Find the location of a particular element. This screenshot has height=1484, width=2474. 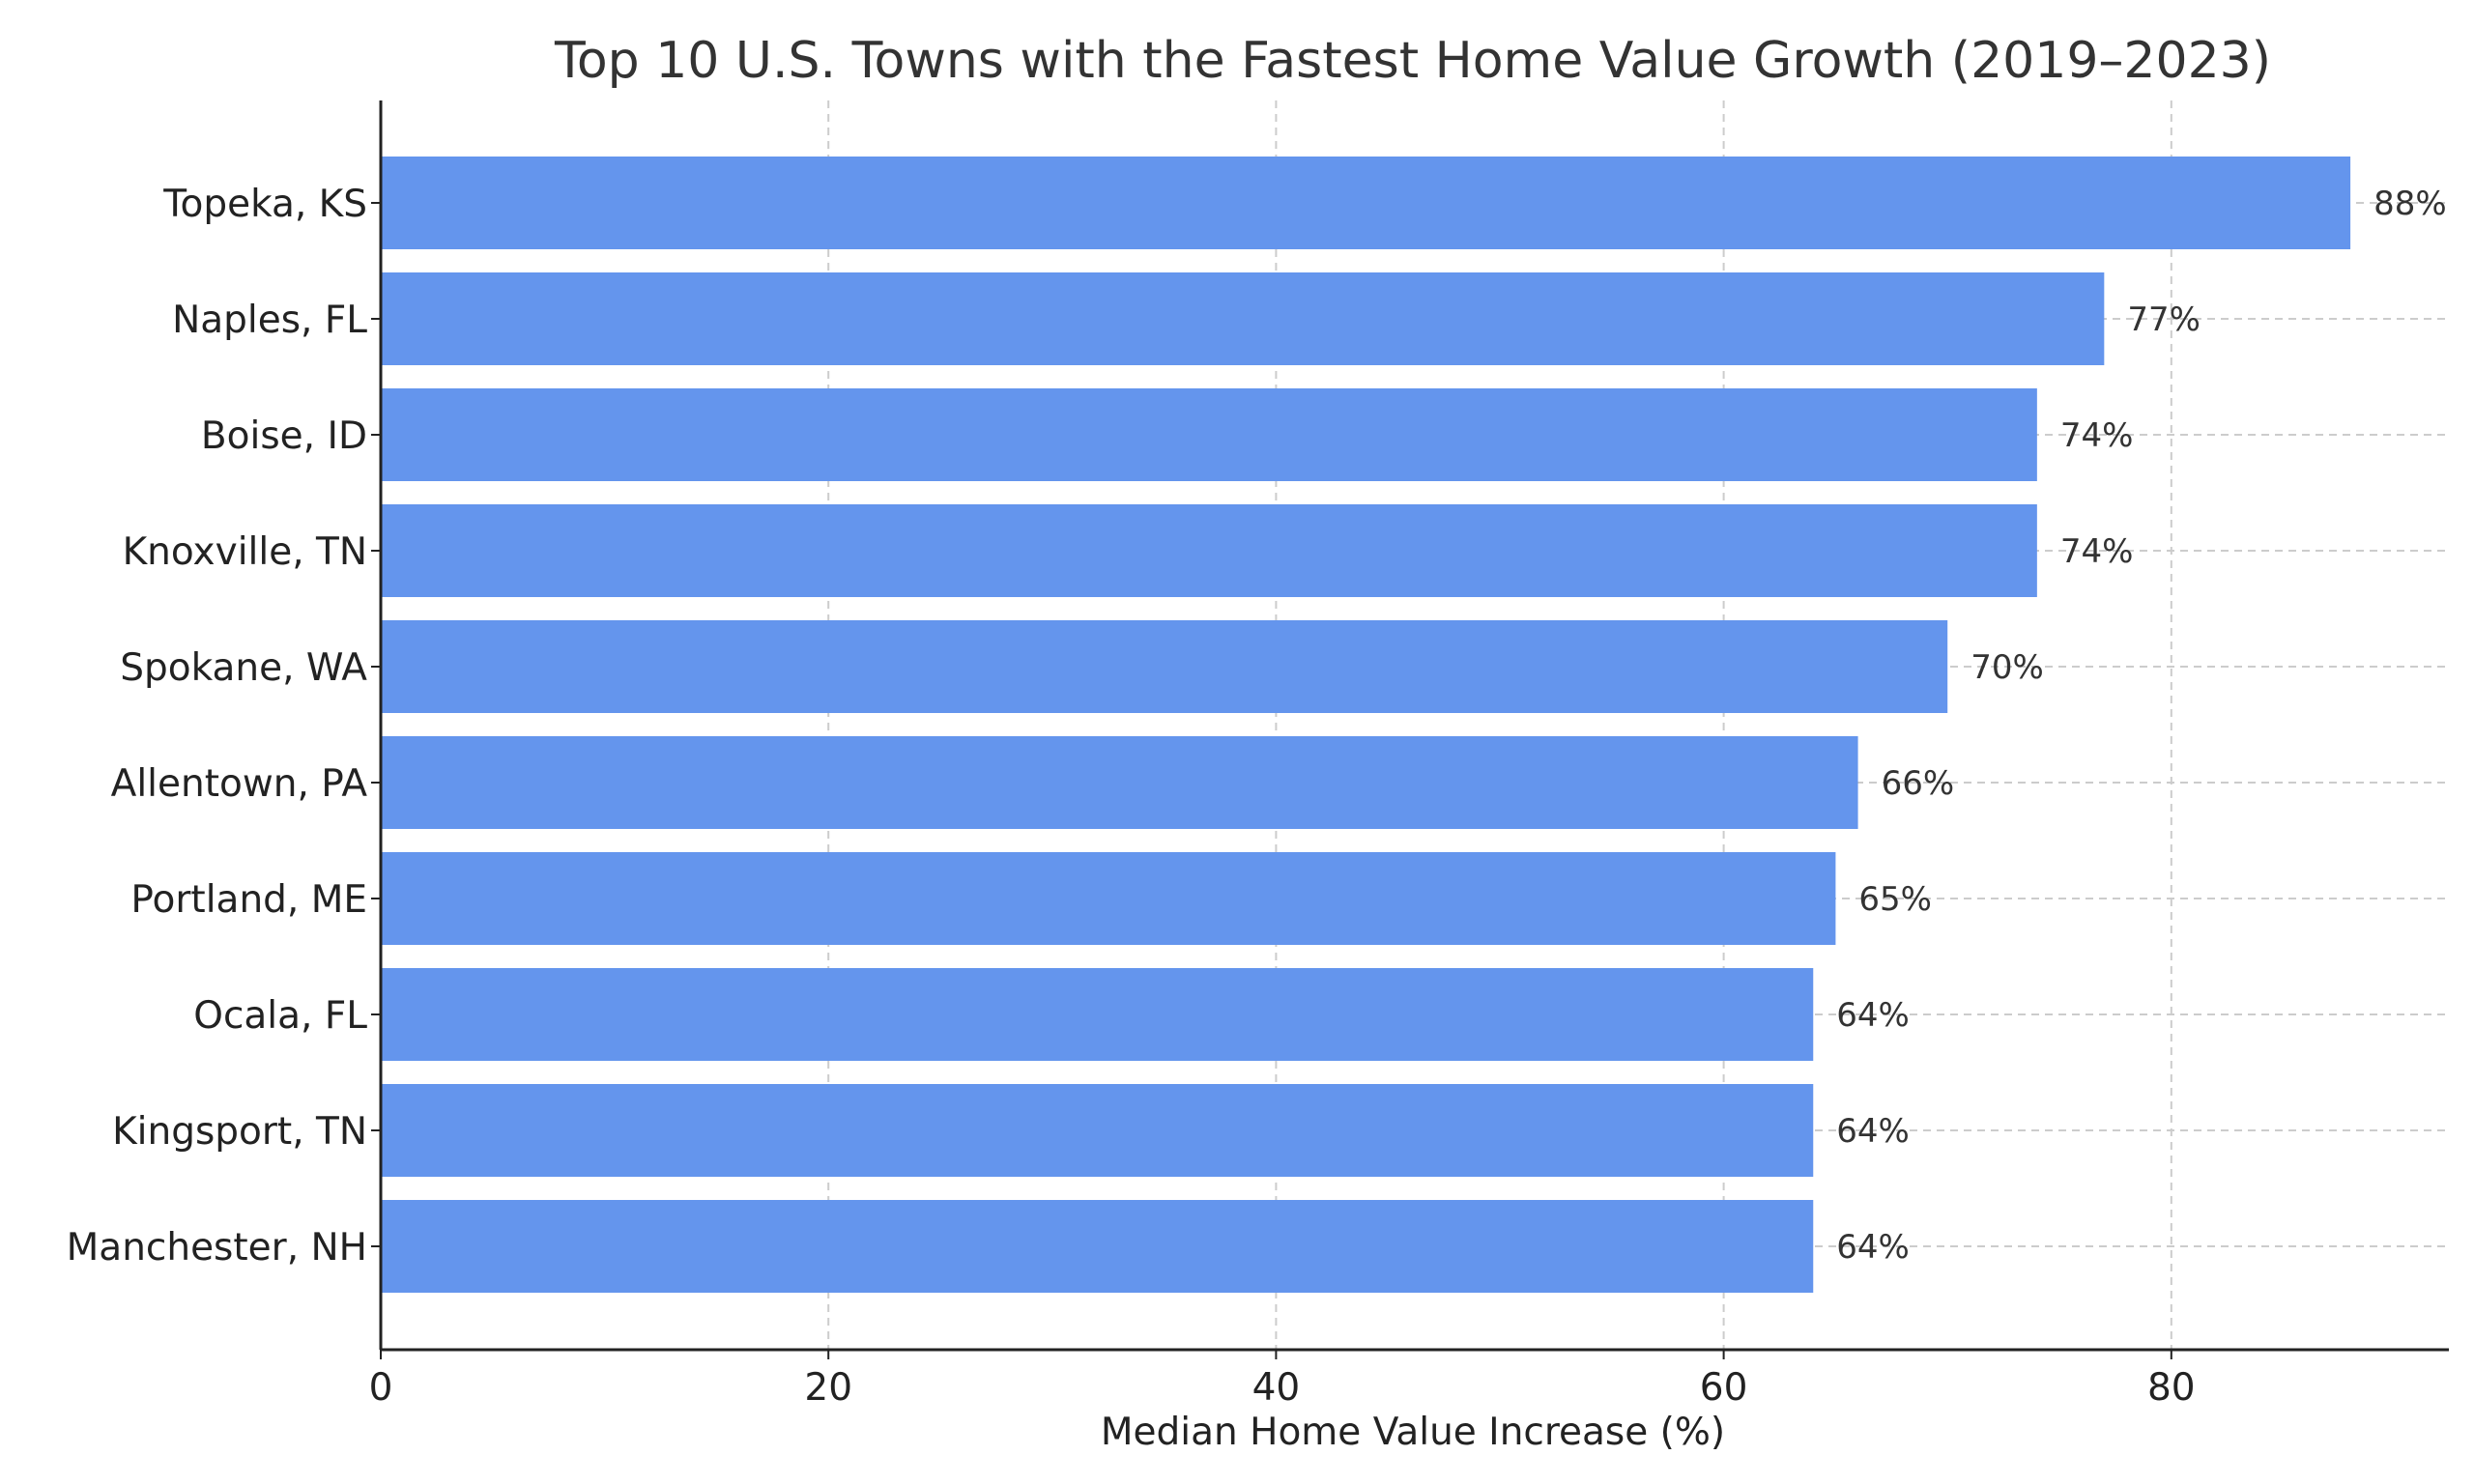

x-tick-labels: 0 20 40 60 80 is located at coordinates (1283, 1388).